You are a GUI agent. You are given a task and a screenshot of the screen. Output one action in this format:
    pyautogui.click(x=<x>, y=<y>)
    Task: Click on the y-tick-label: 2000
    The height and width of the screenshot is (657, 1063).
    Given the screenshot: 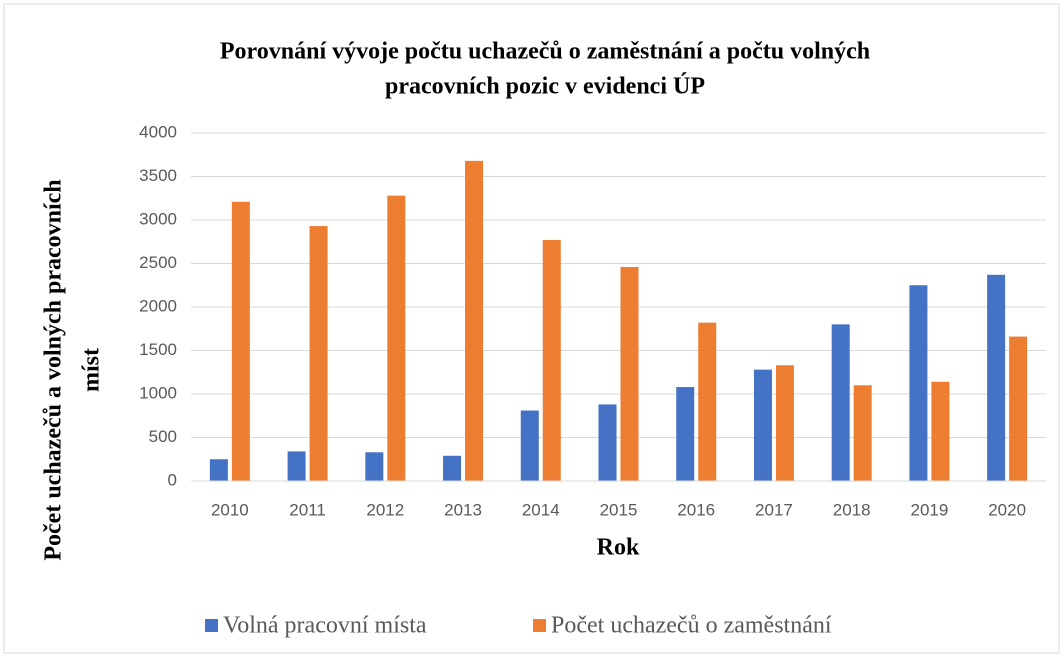 What is the action you would take?
    pyautogui.click(x=158, y=305)
    